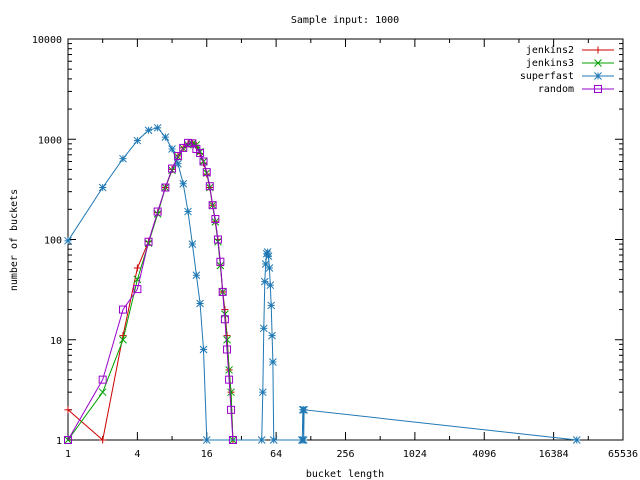  Describe the element at coordinates (68, 454) in the screenshot. I see `x-tick-label: 1` at that location.